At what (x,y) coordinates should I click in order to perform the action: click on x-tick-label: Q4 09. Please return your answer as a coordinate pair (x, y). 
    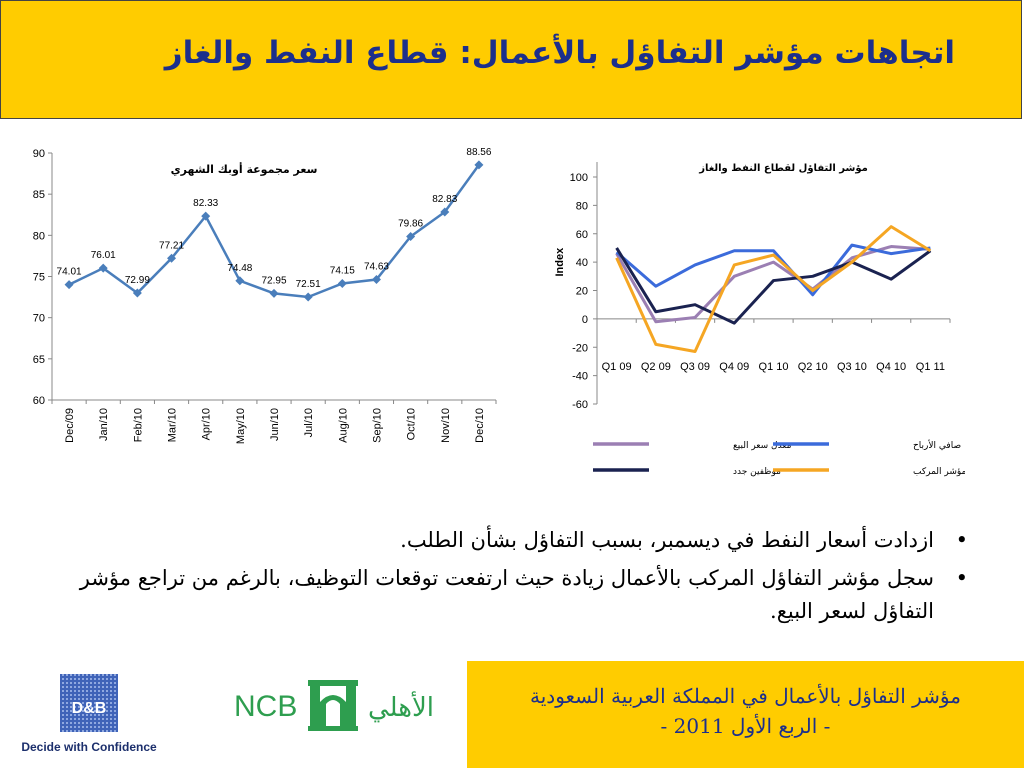
    Looking at the image, I should click on (734, 367).